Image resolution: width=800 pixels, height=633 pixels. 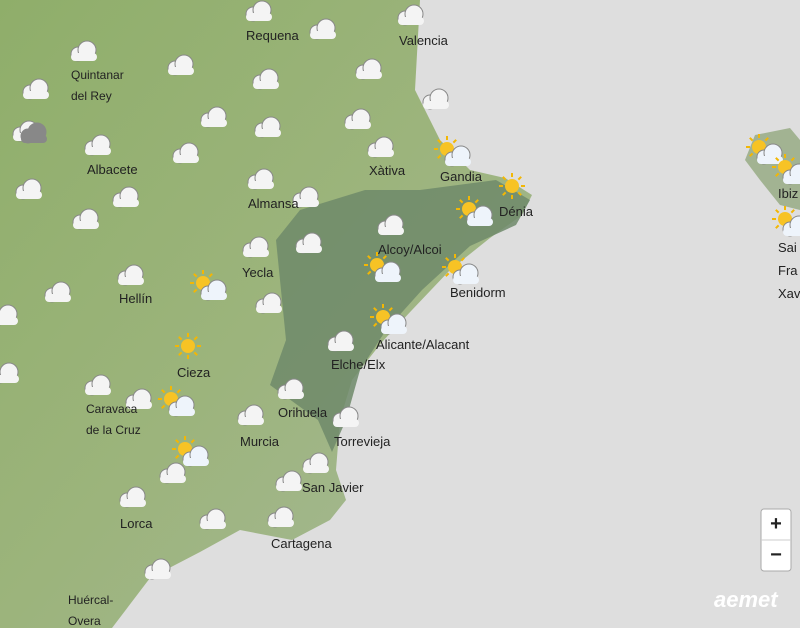 I want to click on place-label: Ibiz, so click(x=788, y=193).